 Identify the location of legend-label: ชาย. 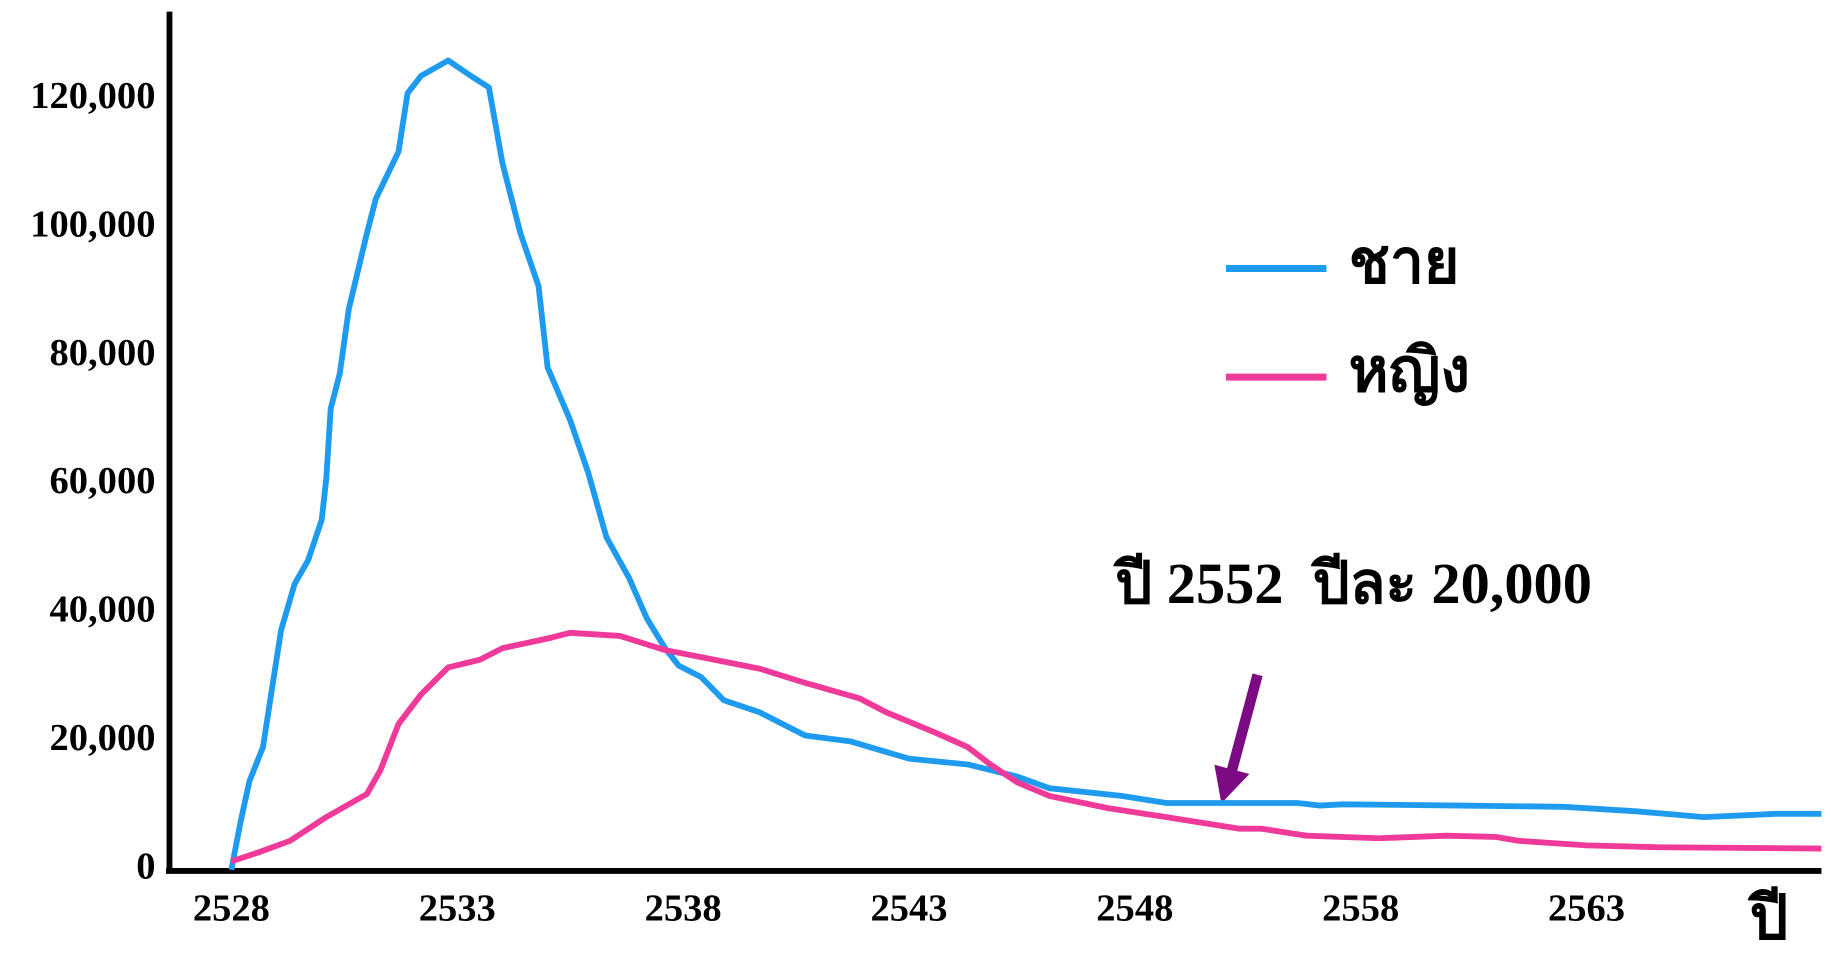
(1404, 262).